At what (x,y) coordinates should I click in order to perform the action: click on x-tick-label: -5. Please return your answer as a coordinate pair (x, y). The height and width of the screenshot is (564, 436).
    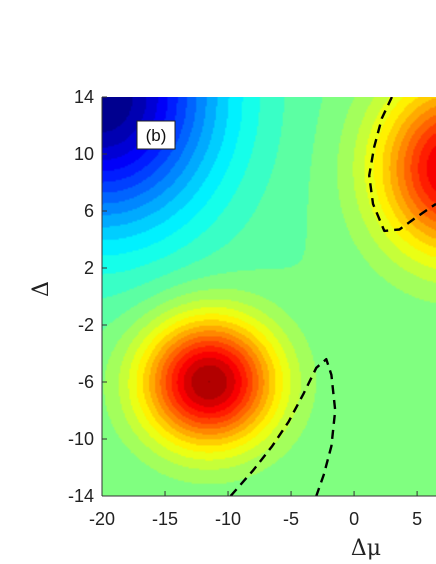
    Looking at the image, I should click on (291, 519).